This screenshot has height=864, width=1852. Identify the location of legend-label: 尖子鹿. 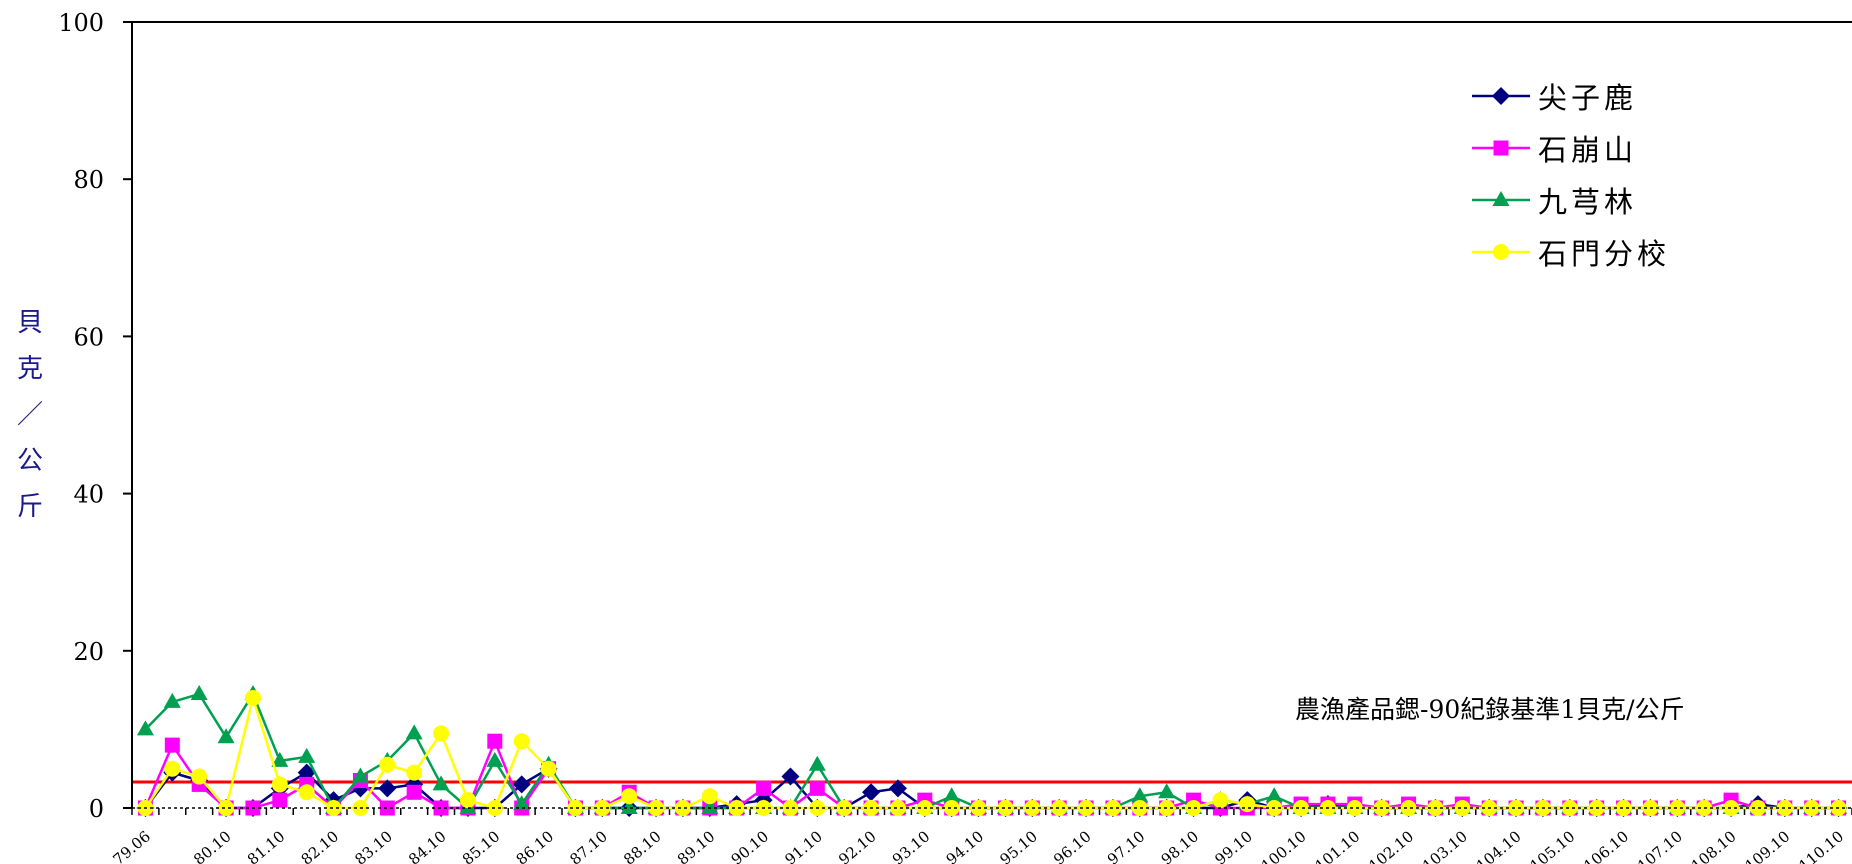
(1588, 98).